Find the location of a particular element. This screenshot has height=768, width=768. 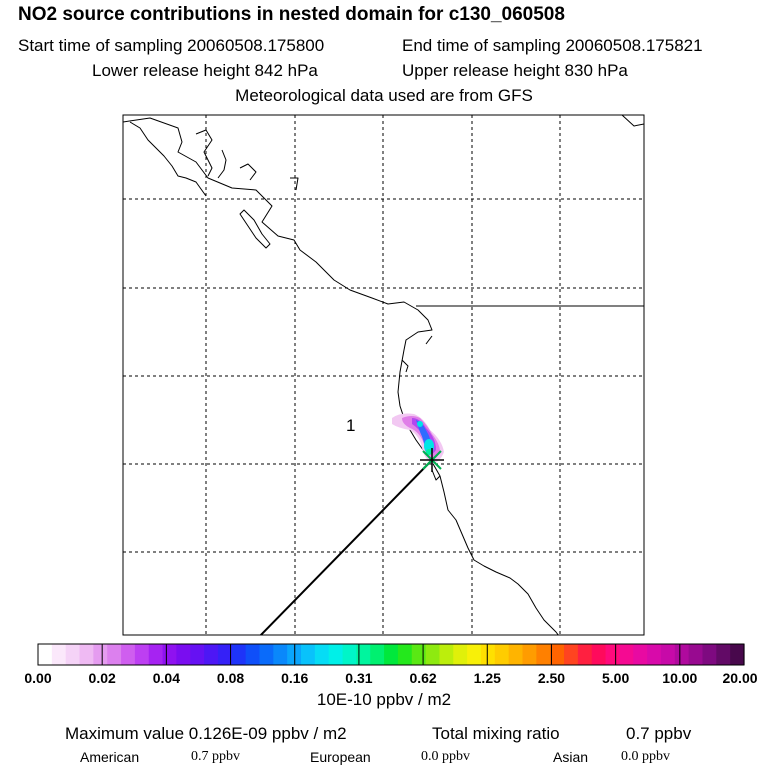

release-upper: Upper release height 830 hPa is located at coordinates (515, 70).